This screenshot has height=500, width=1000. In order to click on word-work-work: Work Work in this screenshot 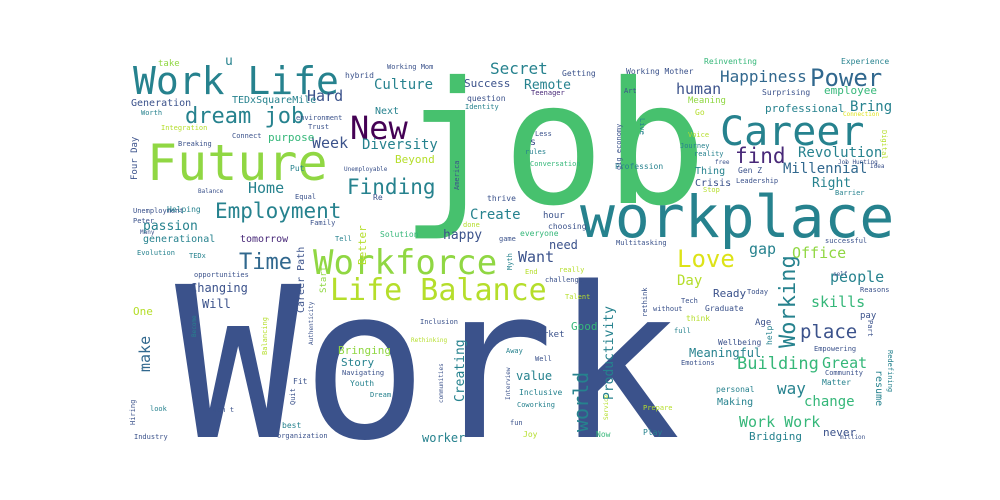, I will do `click(780, 422)`.